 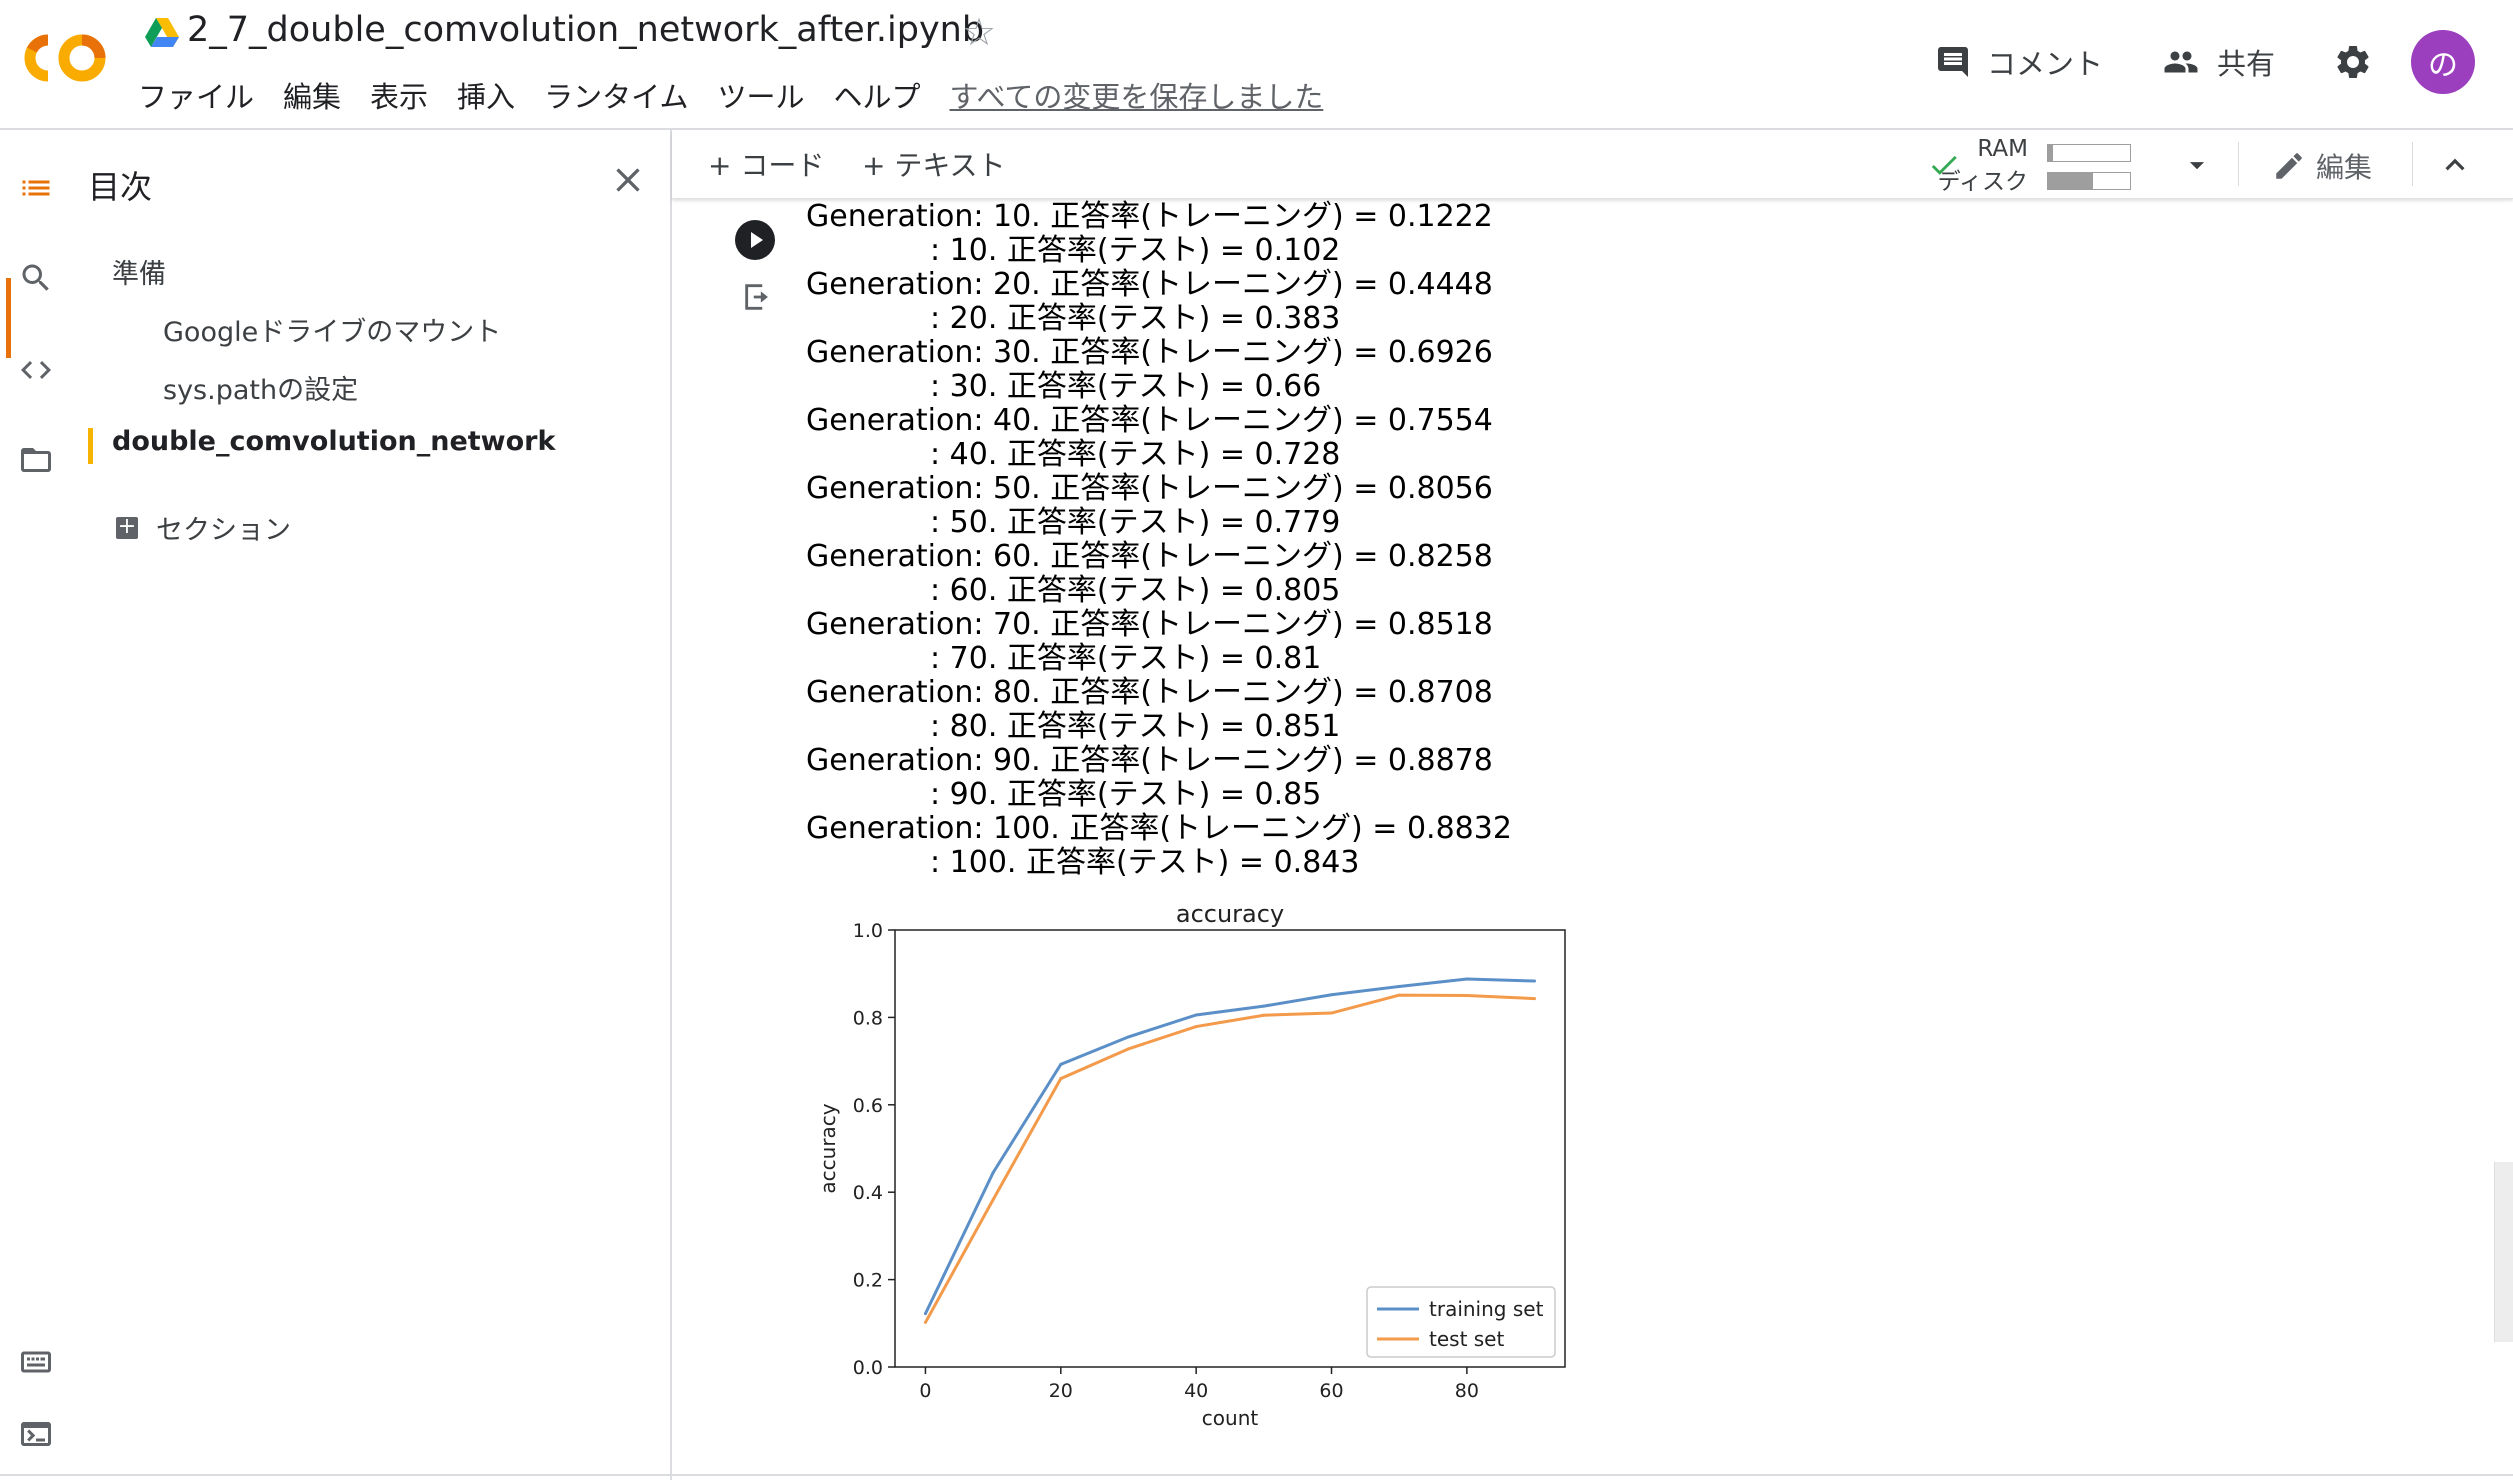 What do you see at coordinates (2353, 62) in the screenshot?
I see `settings-gear-icon` at bounding box center [2353, 62].